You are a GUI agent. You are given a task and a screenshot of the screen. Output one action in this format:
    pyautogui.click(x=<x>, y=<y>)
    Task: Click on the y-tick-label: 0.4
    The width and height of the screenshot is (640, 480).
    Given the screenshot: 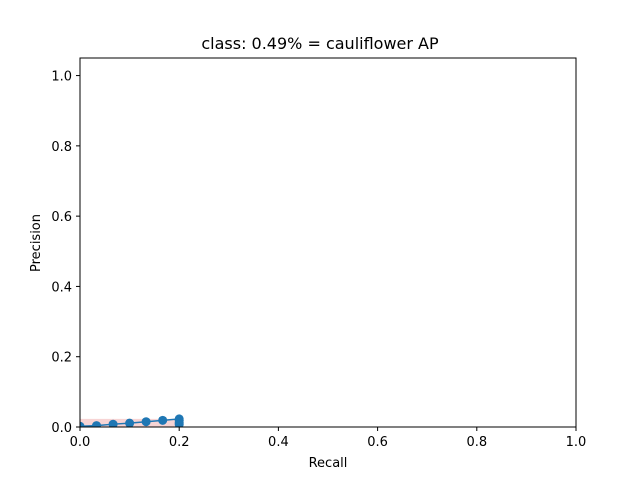 What is the action you would take?
    pyautogui.click(x=61, y=287)
    